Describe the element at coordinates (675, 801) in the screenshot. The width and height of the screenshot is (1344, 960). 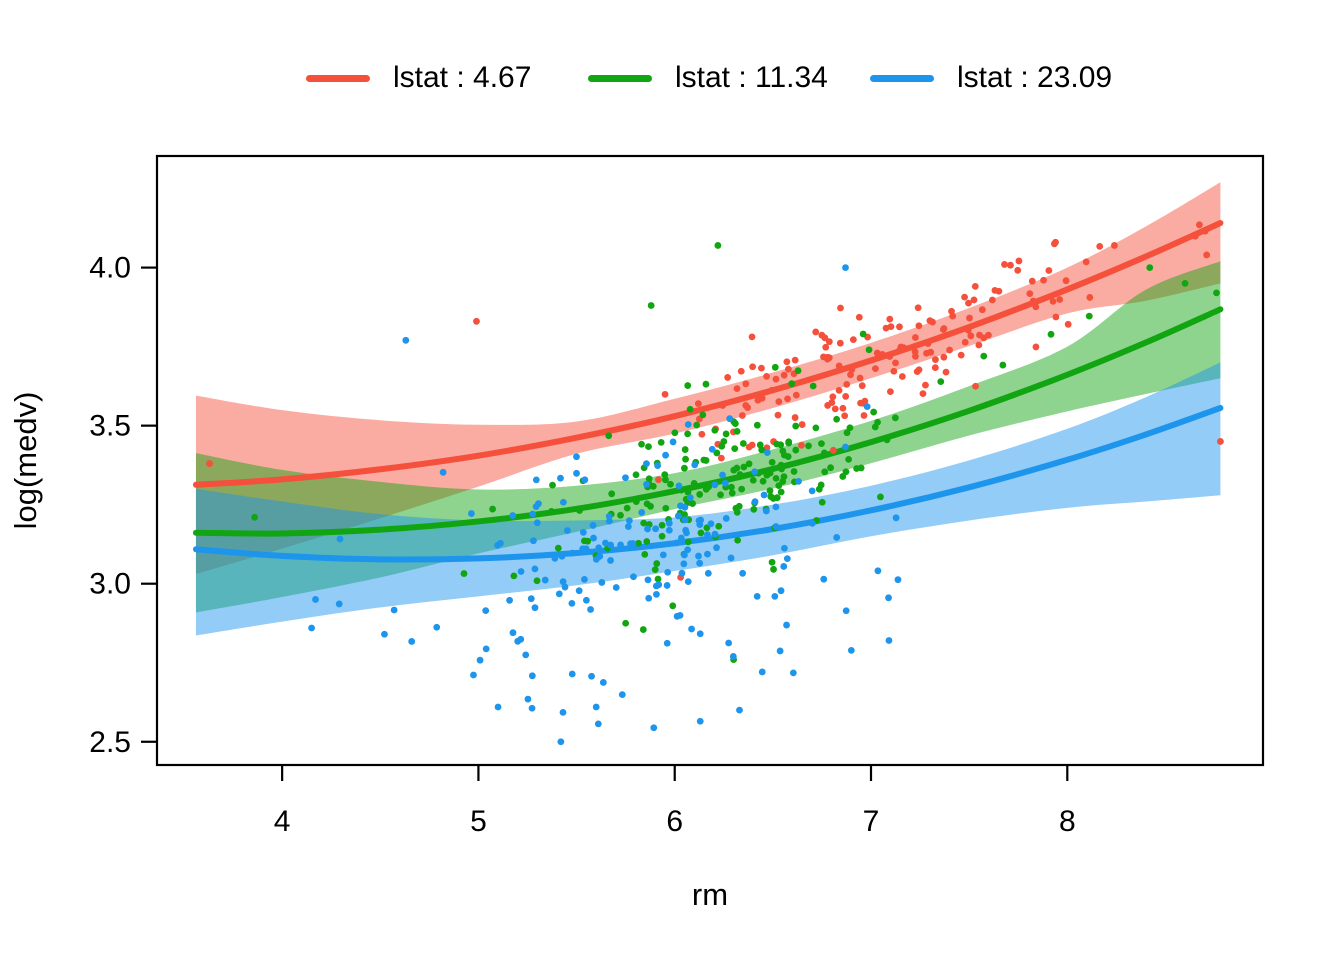
I see `x-axis: 4 5 6 7 8` at that location.